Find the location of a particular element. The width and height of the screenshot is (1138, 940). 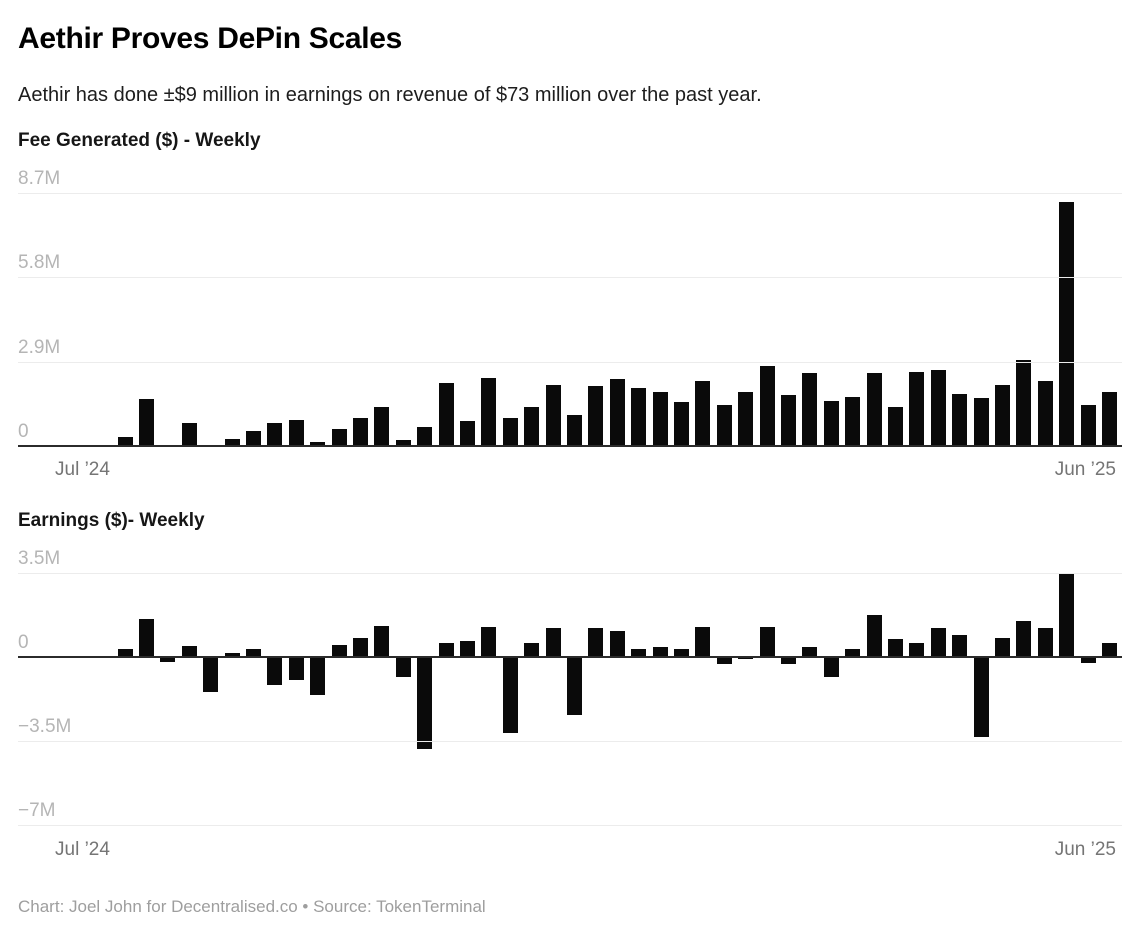

earnings-chart-title: Earnings ($)- Weekly is located at coordinates (111, 520).